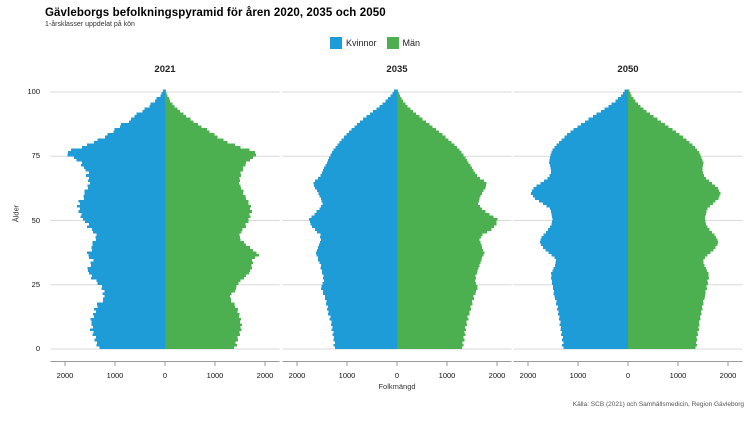 This screenshot has height=422, width=750. Describe the element at coordinates (37, 348) in the screenshot. I see `y-tick-label: 0` at that location.